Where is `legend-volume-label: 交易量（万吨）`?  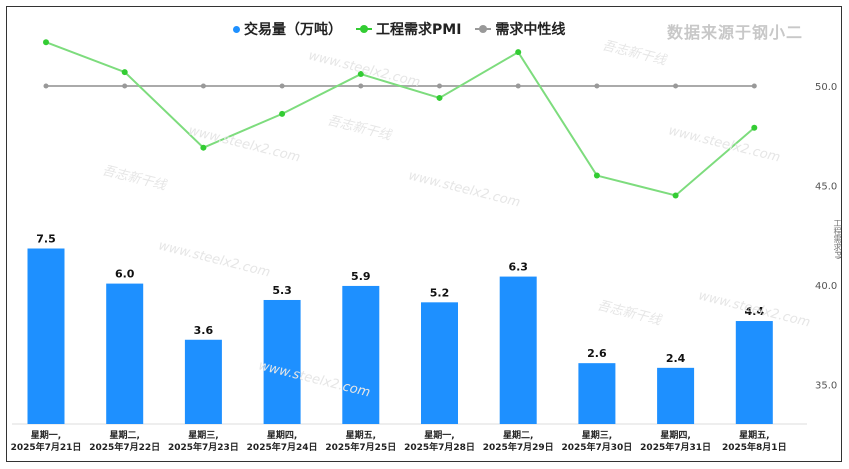
legend-volume-label: 交易量（万吨） is located at coordinates (293, 30).